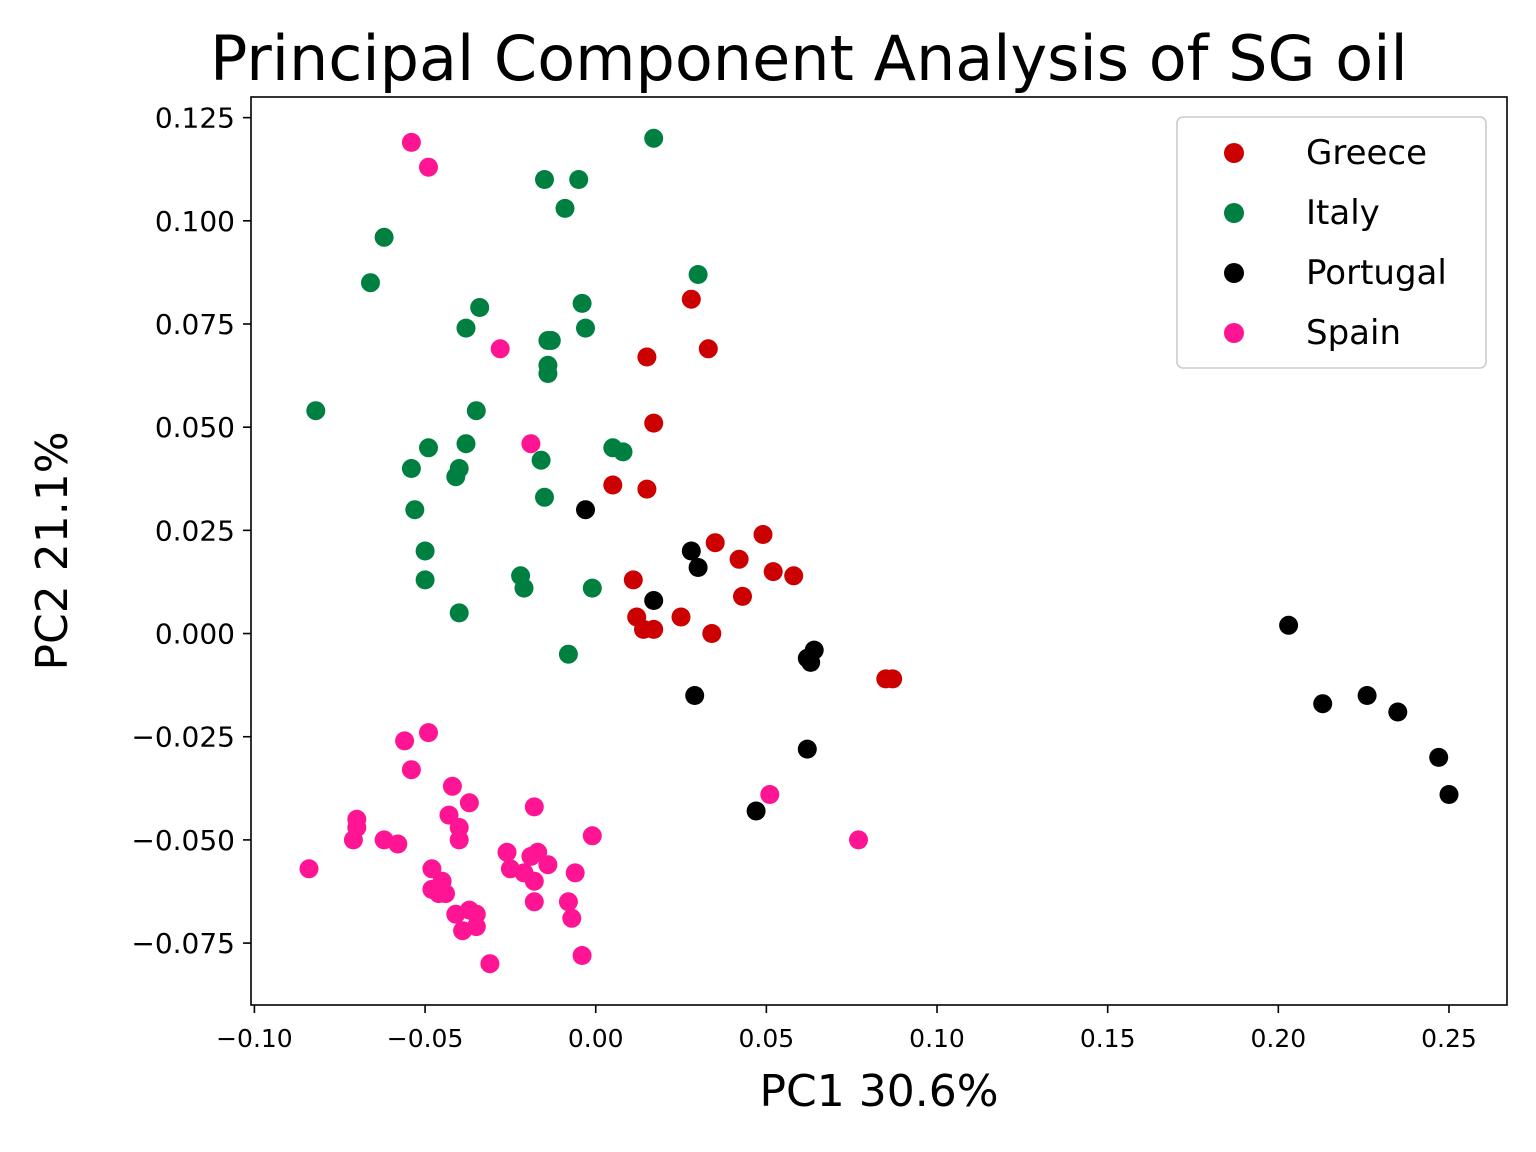 This screenshot has height=1152, width=1536. What do you see at coordinates (1343, 213) in the screenshot?
I see `legend-label-italy: Italy` at bounding box center [1343, 213].